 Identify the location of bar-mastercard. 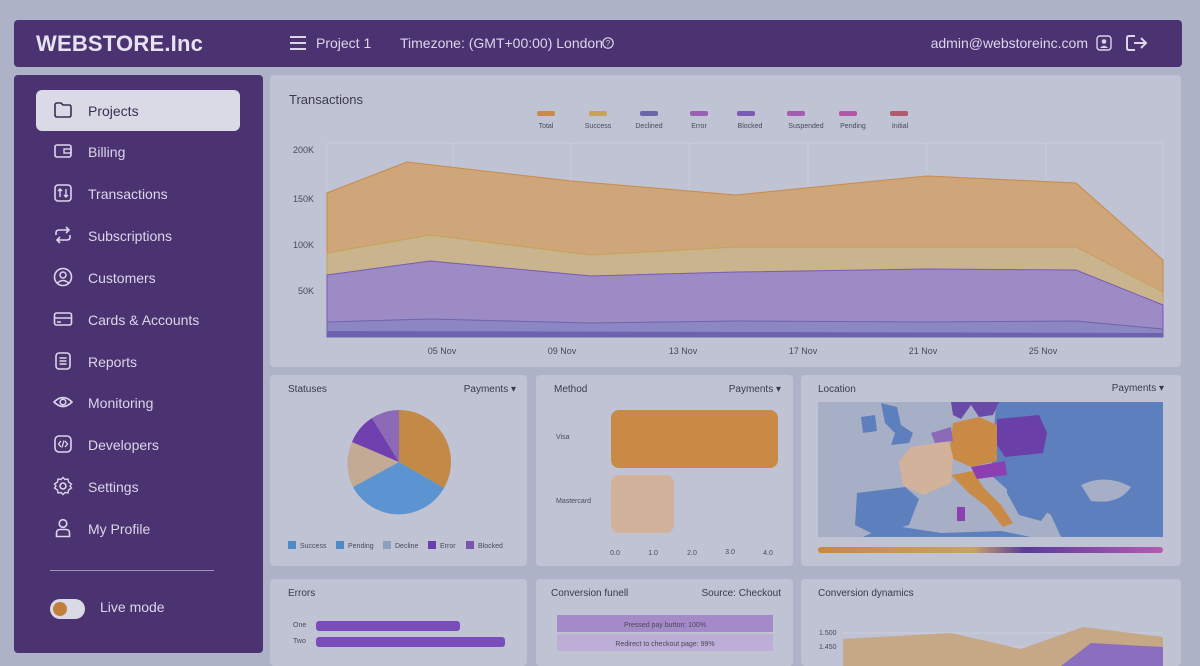
(642, 504).